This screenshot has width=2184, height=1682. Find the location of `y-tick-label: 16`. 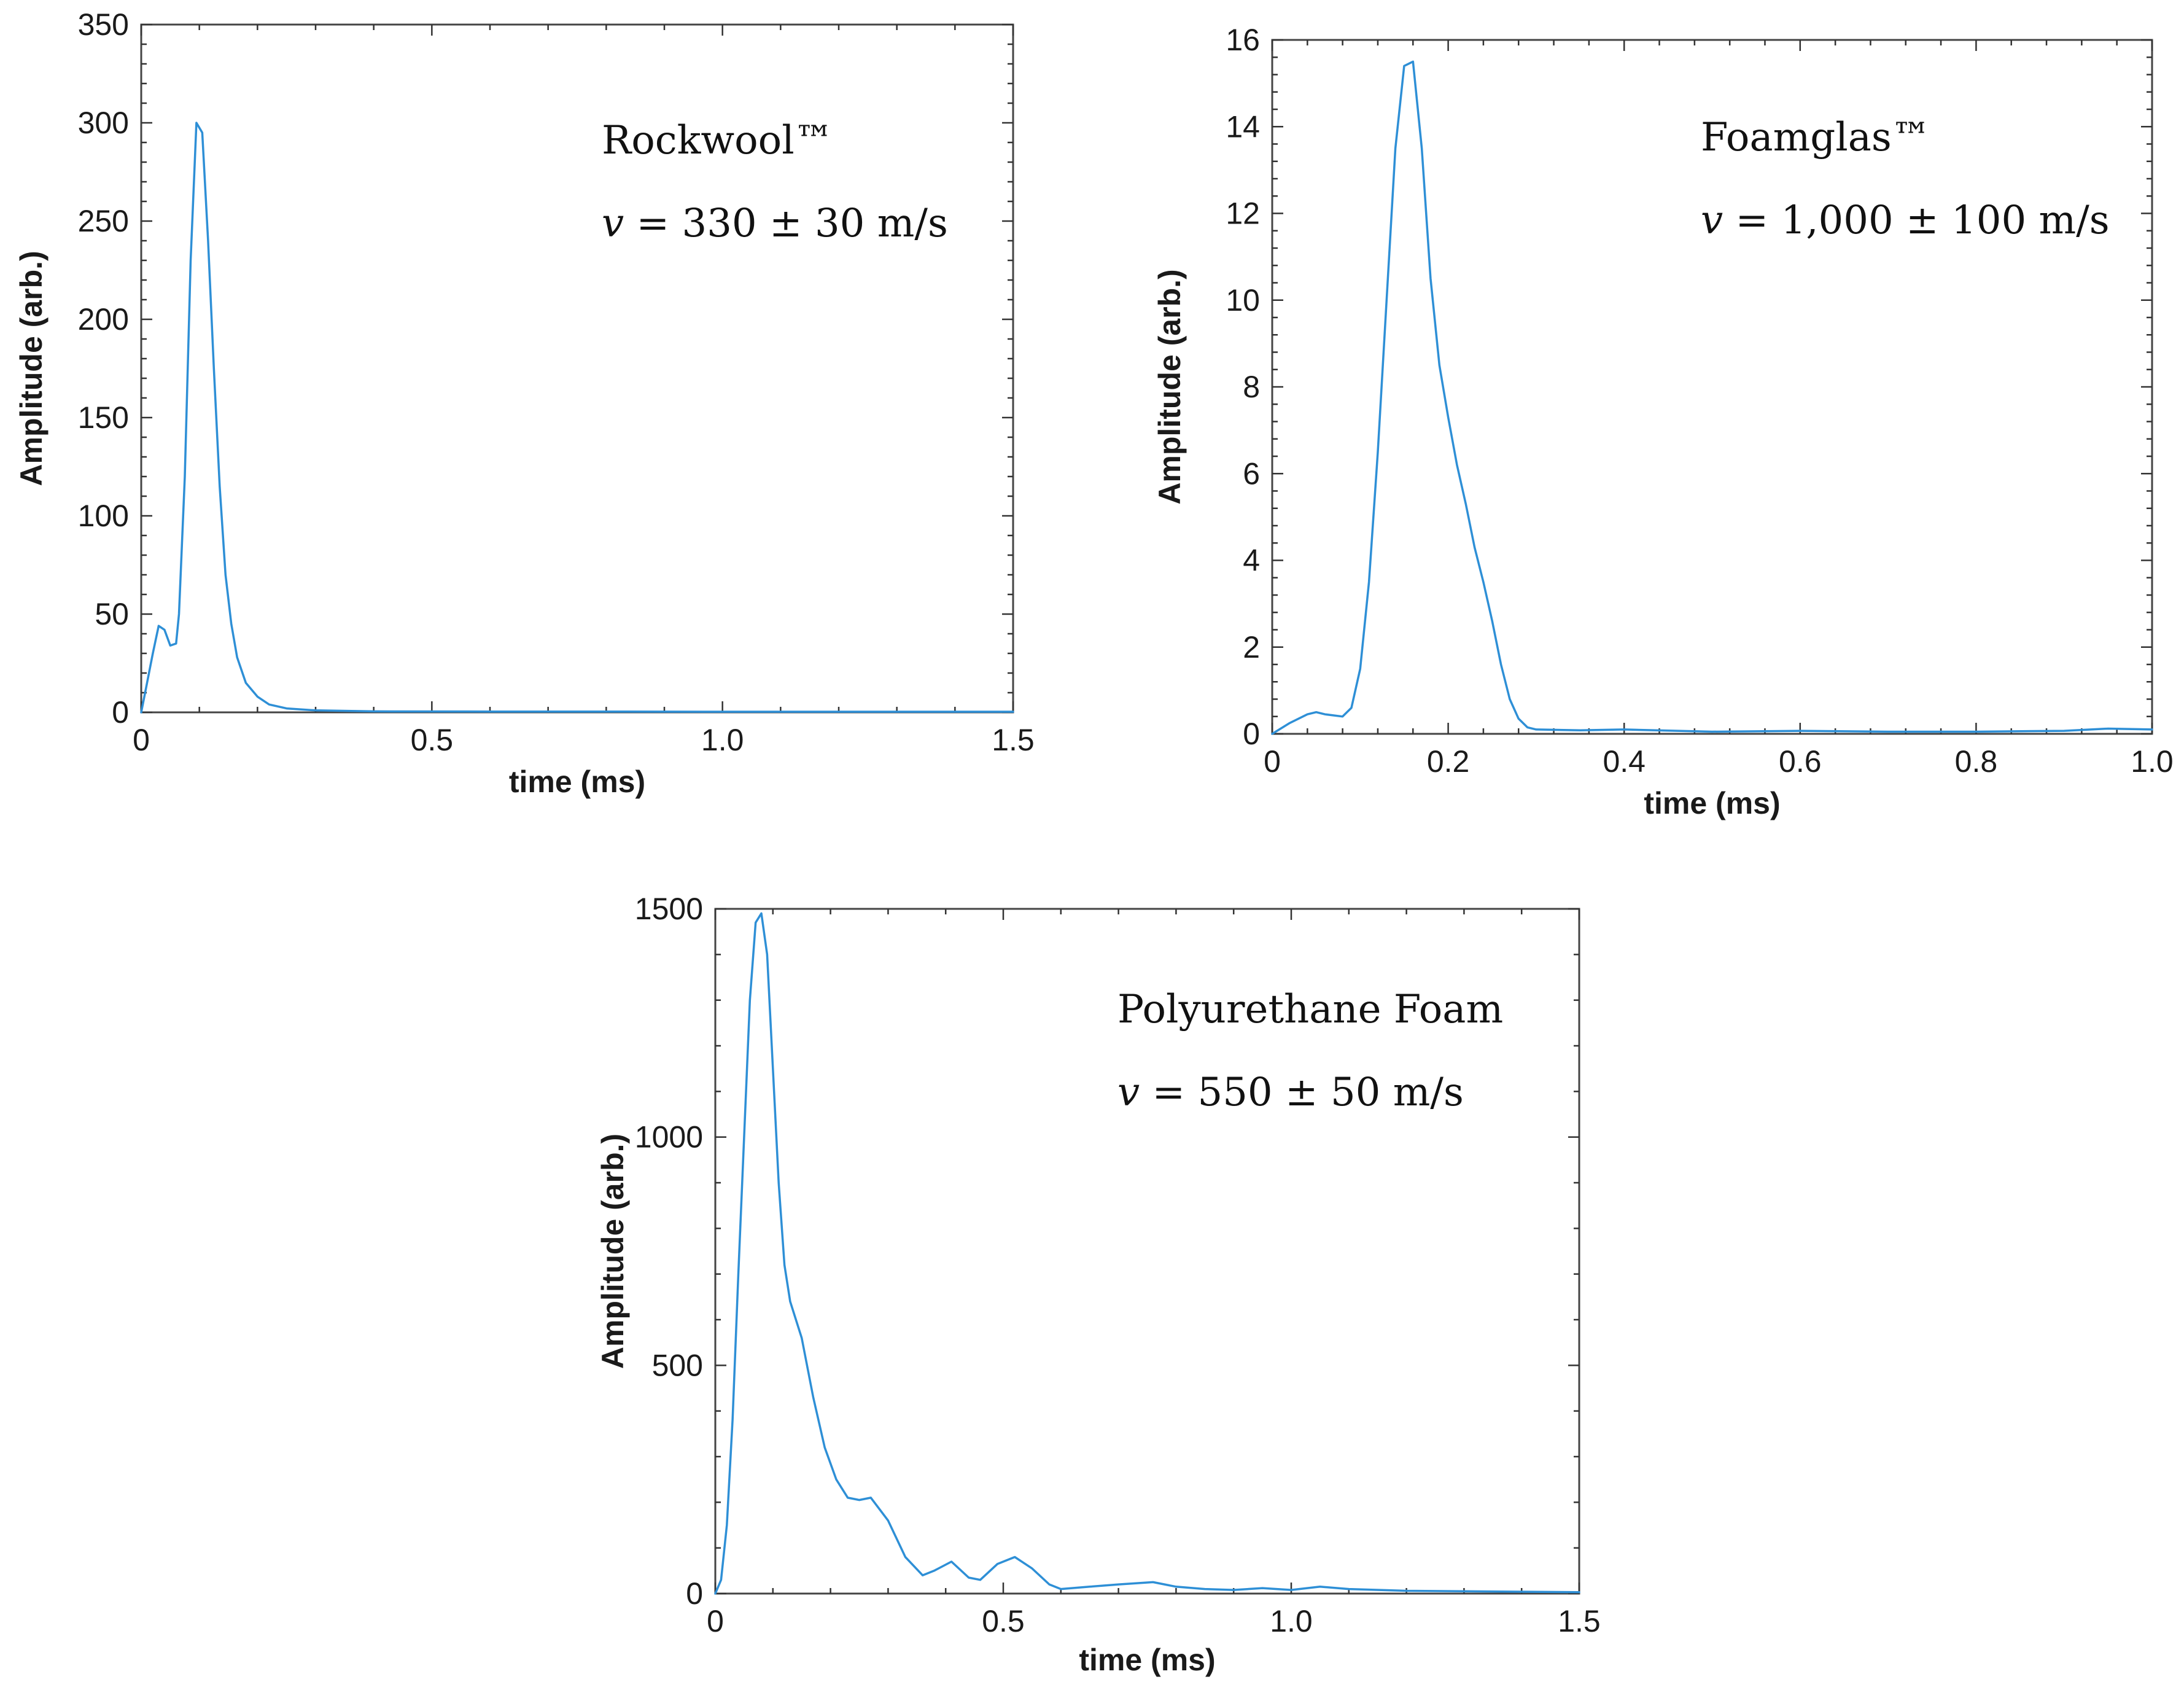

y-tick-label: 16 is located at coordinates (1243, 40).